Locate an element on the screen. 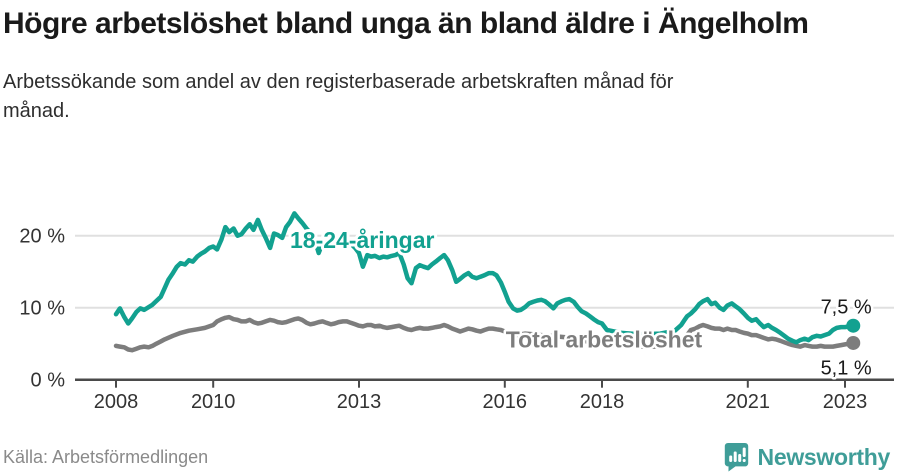 Image resolution: width=900 pixels, height=474 pixels. x-tick-label: 2021 is located at coordinates (748, 402).